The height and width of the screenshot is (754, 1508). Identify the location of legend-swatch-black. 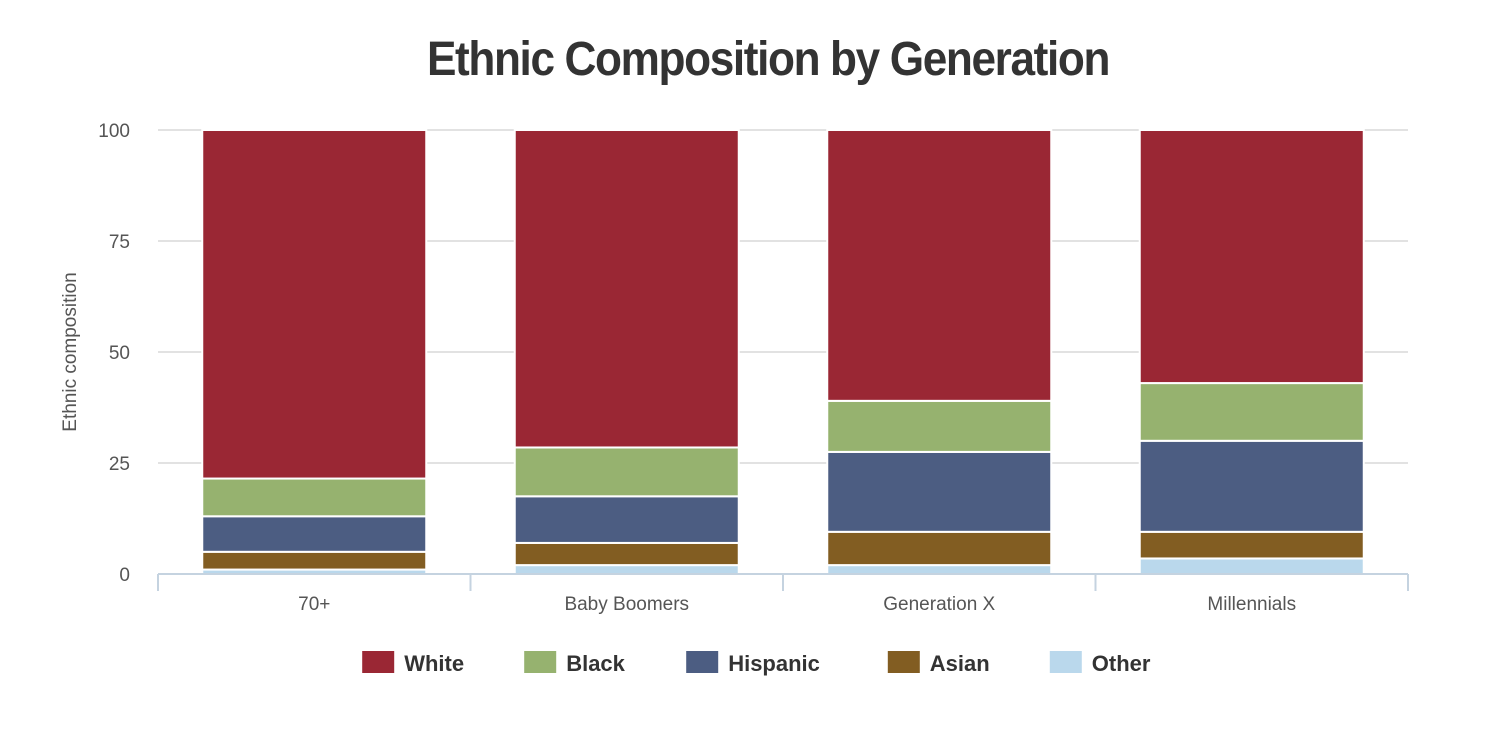
(540, 662).